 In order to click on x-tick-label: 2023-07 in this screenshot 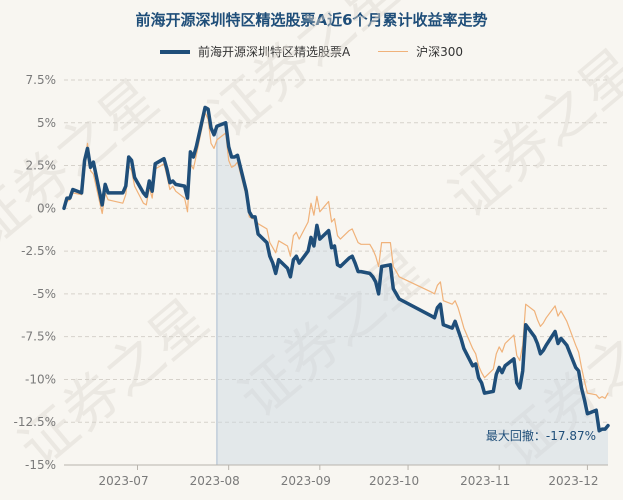, I will do `click(123, 481)`.